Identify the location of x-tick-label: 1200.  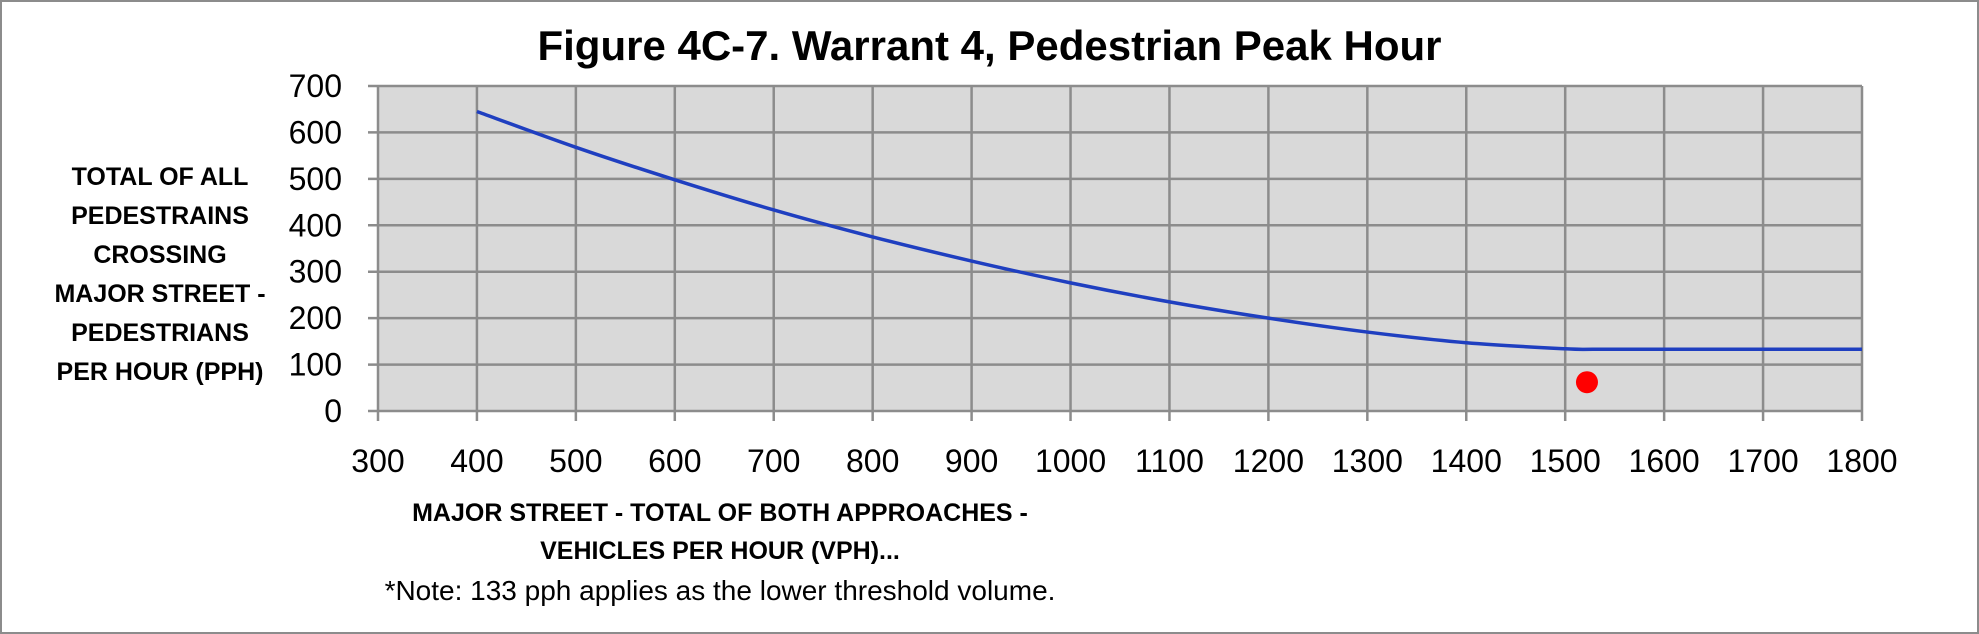
(1268, 461).